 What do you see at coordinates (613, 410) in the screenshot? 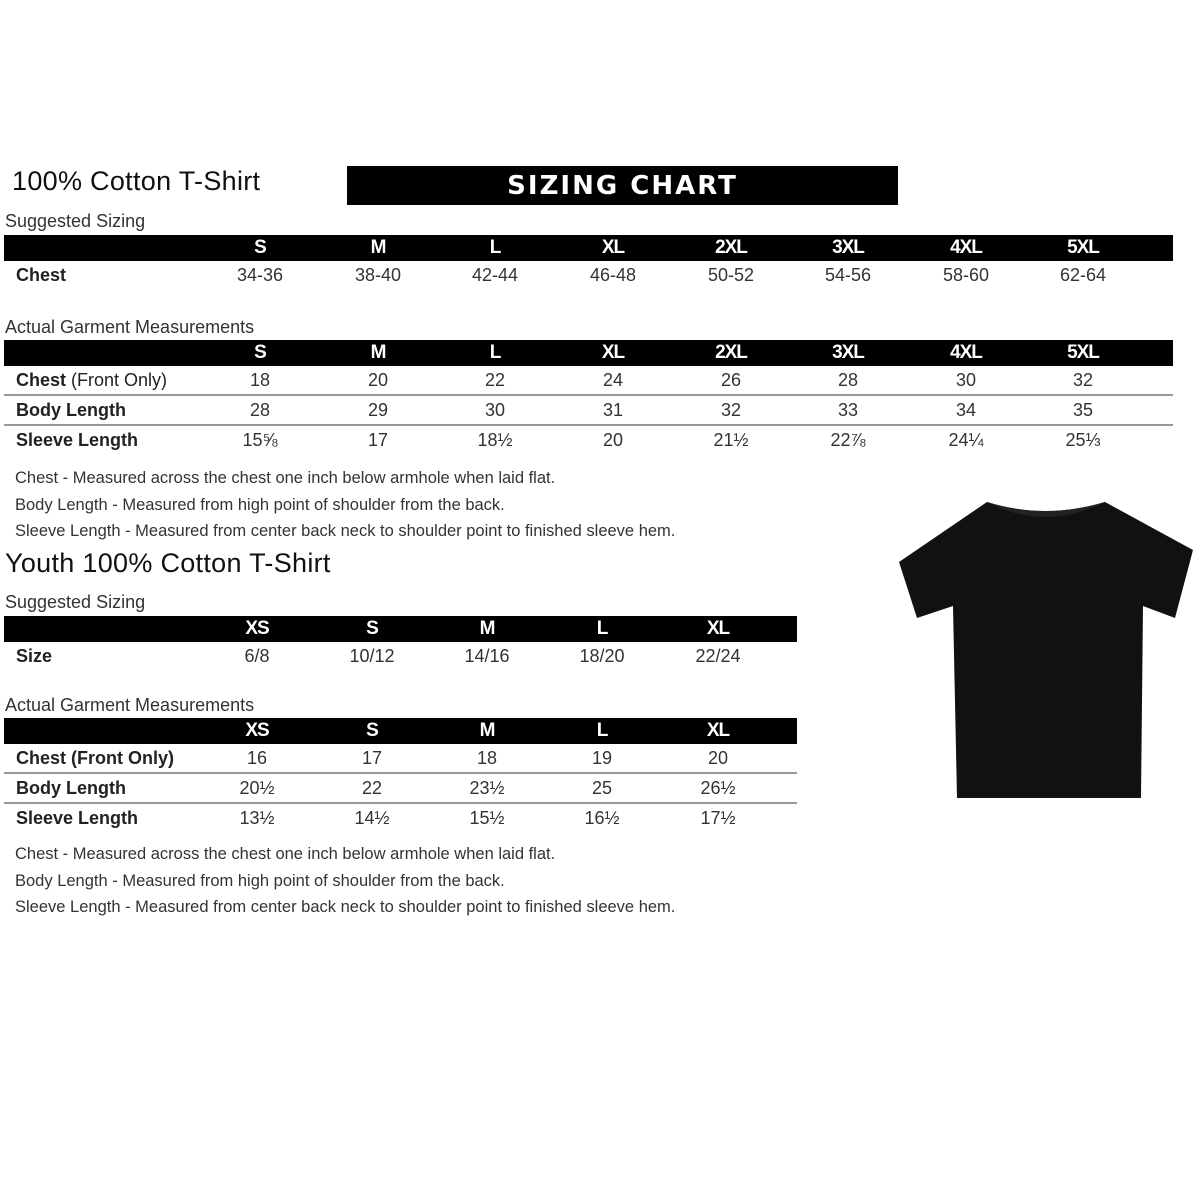
I see `cell-value: 31` at bounding box center [613, 410].